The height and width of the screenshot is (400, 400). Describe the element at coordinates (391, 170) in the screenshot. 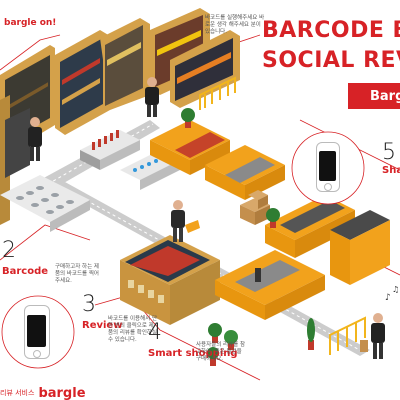

I see `step-5-label: Share` at that location.